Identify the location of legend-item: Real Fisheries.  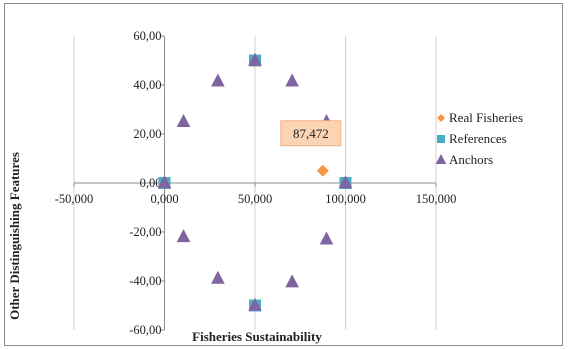
(480, 117).